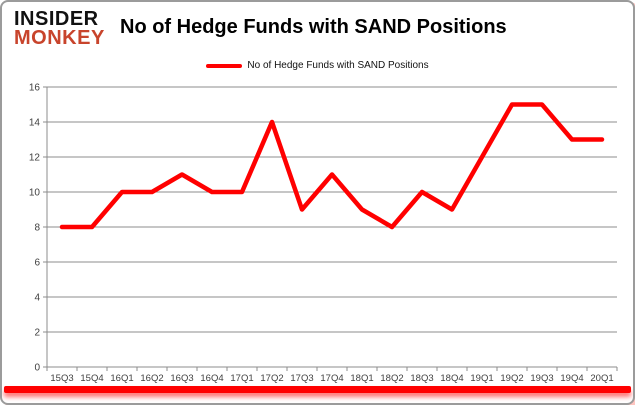 The image size is (635, 405). Describe the element at coordinates (37, 333) in the screenshot. I see `ytick-label-2: 2` at that location.